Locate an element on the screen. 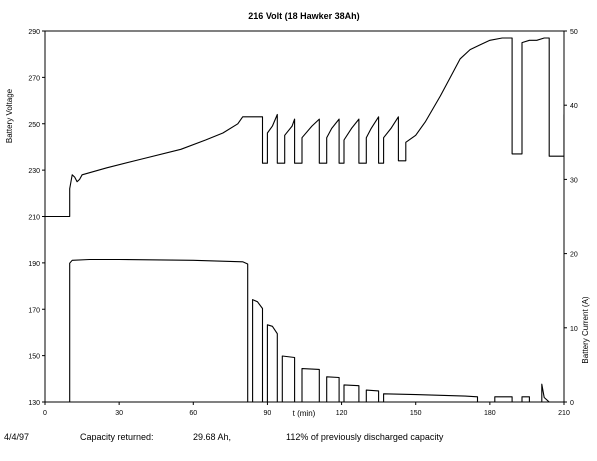 The width and height of the screenshot is (597, 461). right-tick-label: 30 is located at coordinates (574, 180).